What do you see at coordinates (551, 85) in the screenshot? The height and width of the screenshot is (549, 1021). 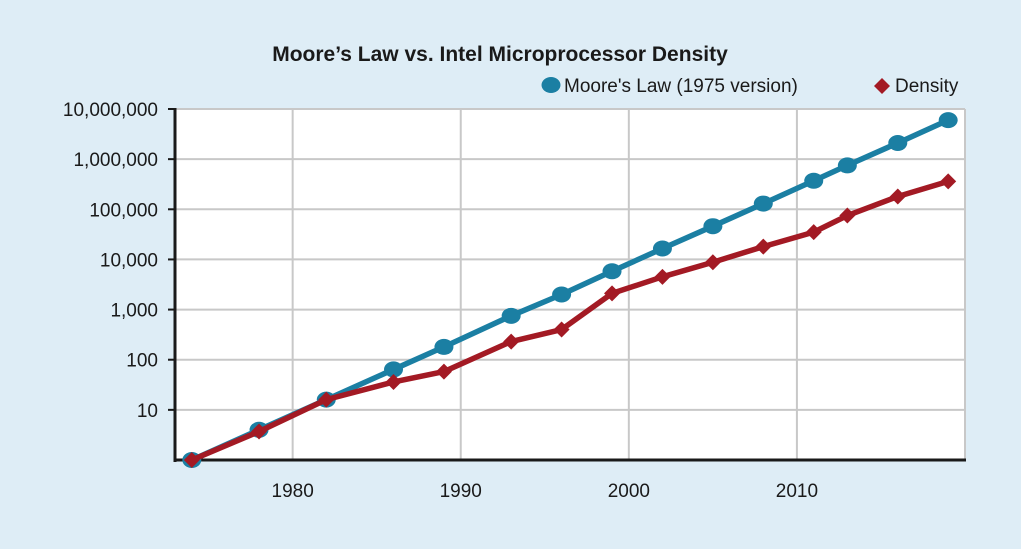 I see `legend-circle-icon` at bounding box center [551, 85].